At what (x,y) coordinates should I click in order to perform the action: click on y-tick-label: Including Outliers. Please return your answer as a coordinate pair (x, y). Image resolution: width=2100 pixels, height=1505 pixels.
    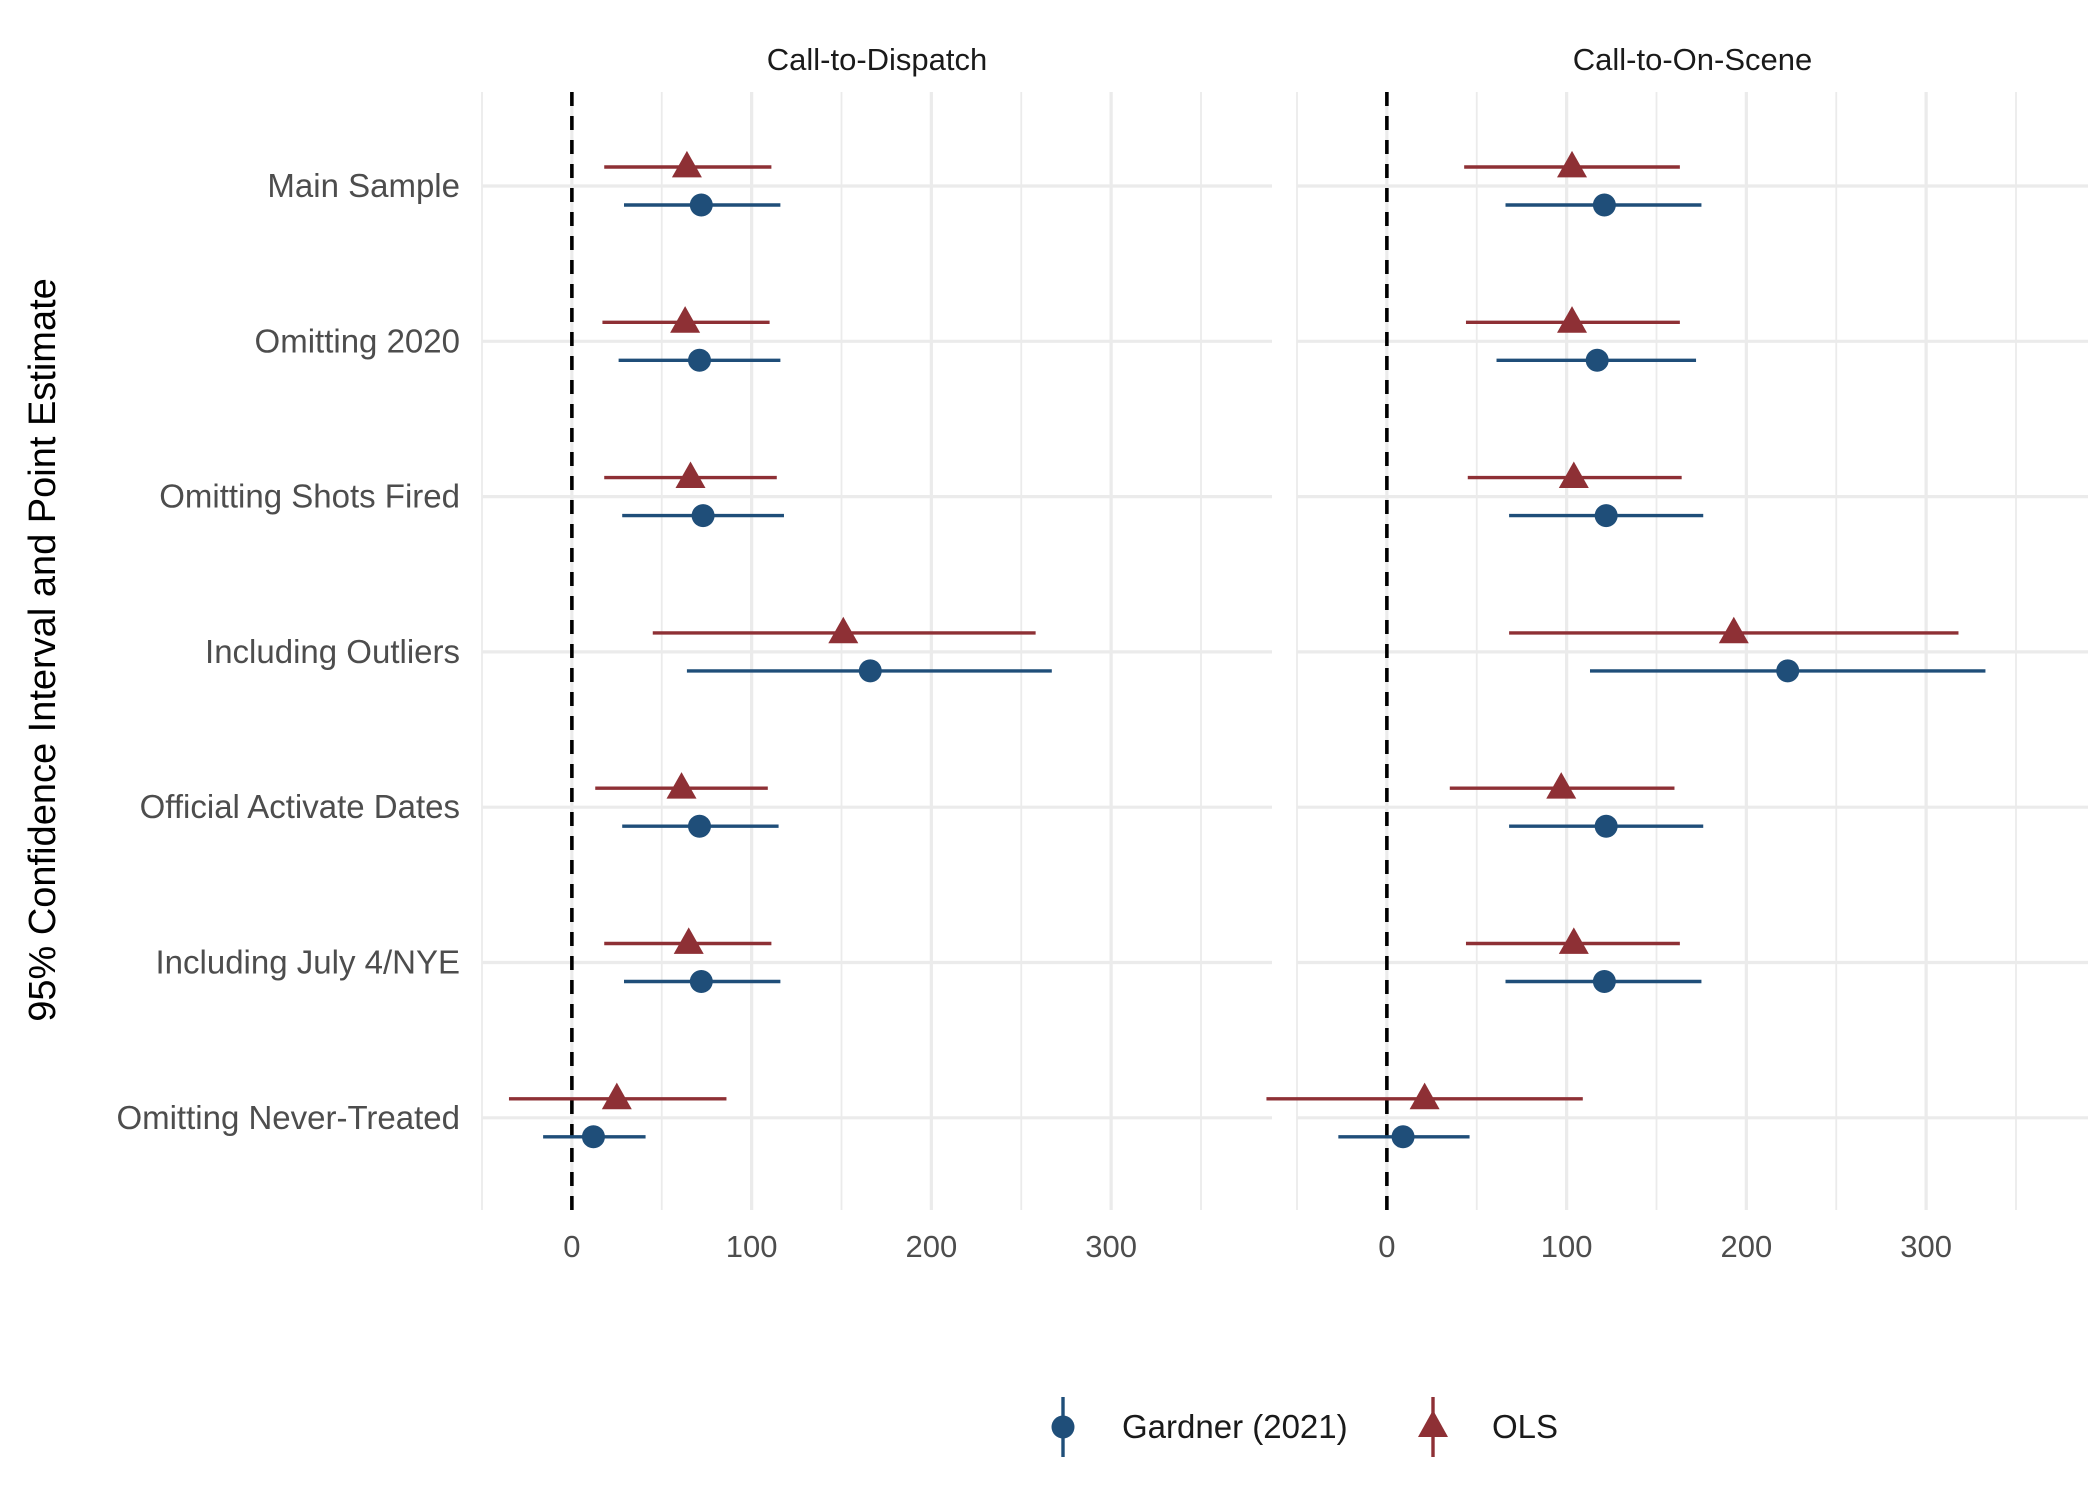
    Looking at the image, I should click on (332, 651).